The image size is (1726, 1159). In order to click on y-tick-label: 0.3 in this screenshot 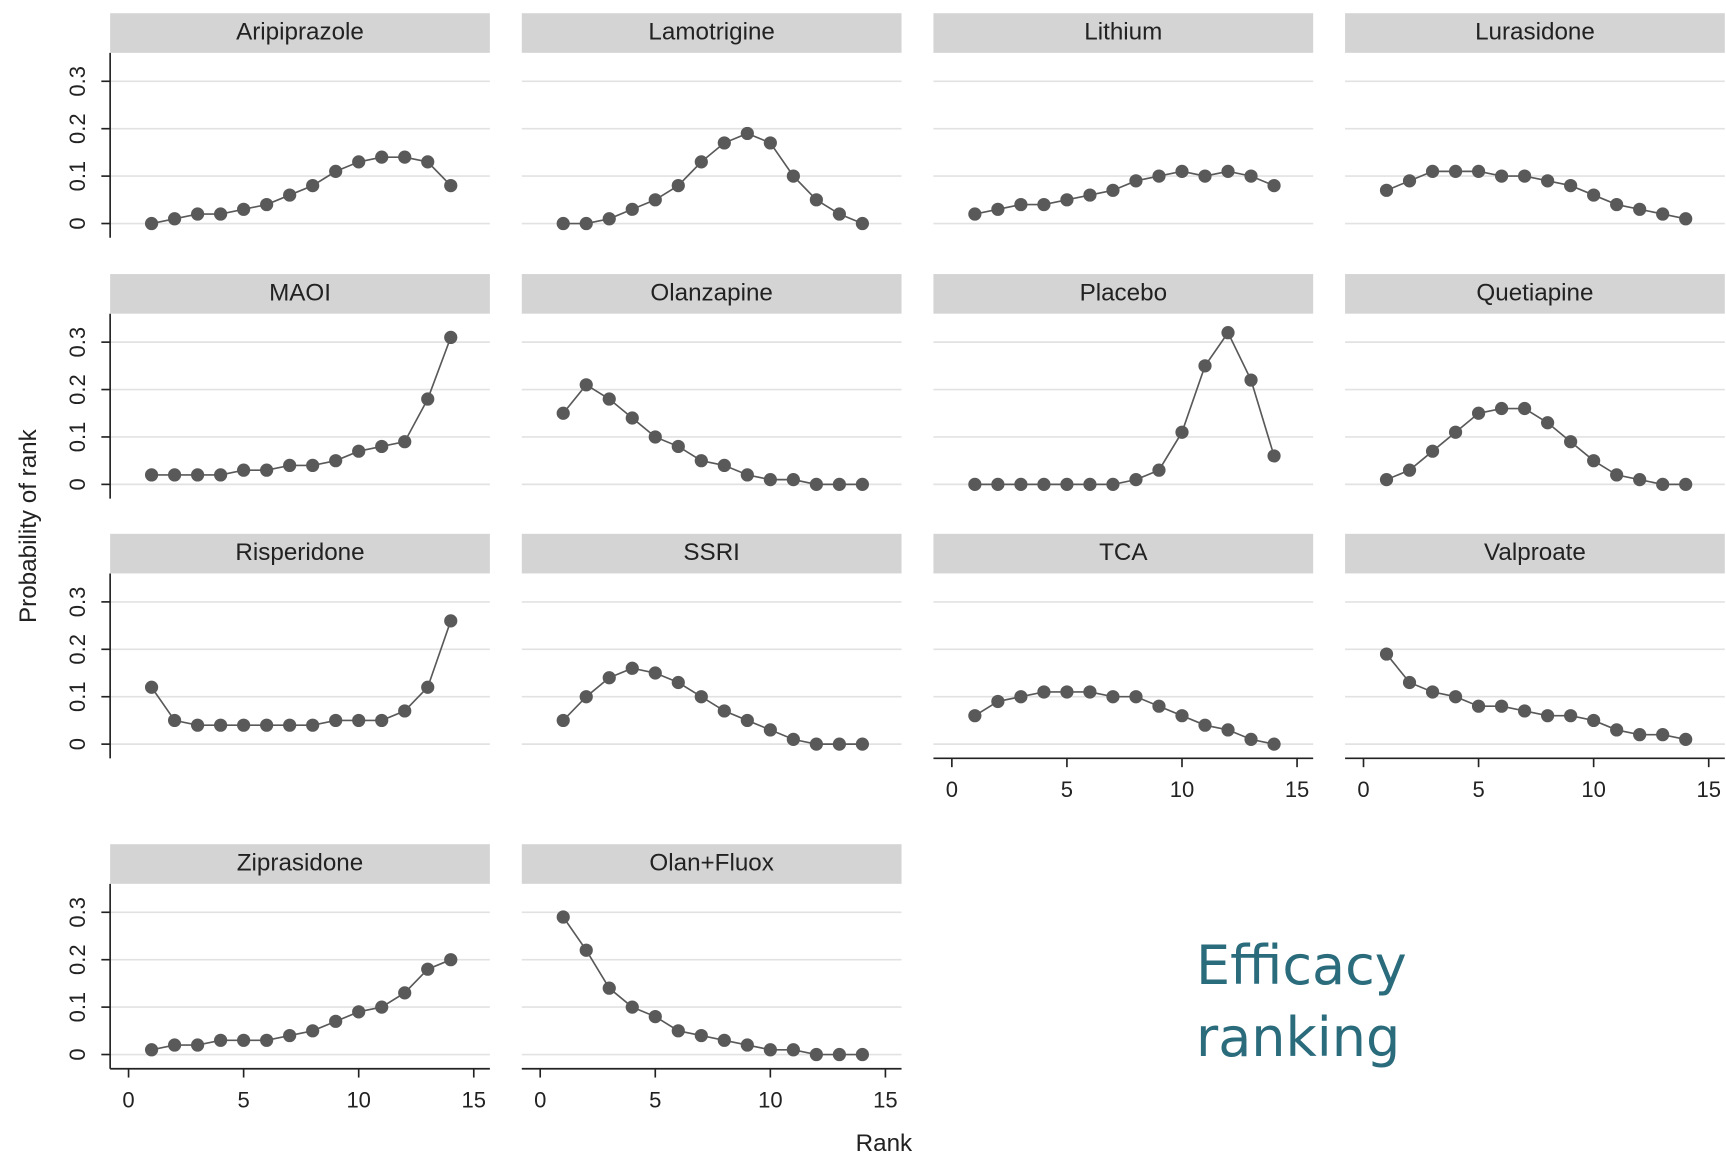, I will do `click(77, 81)`.